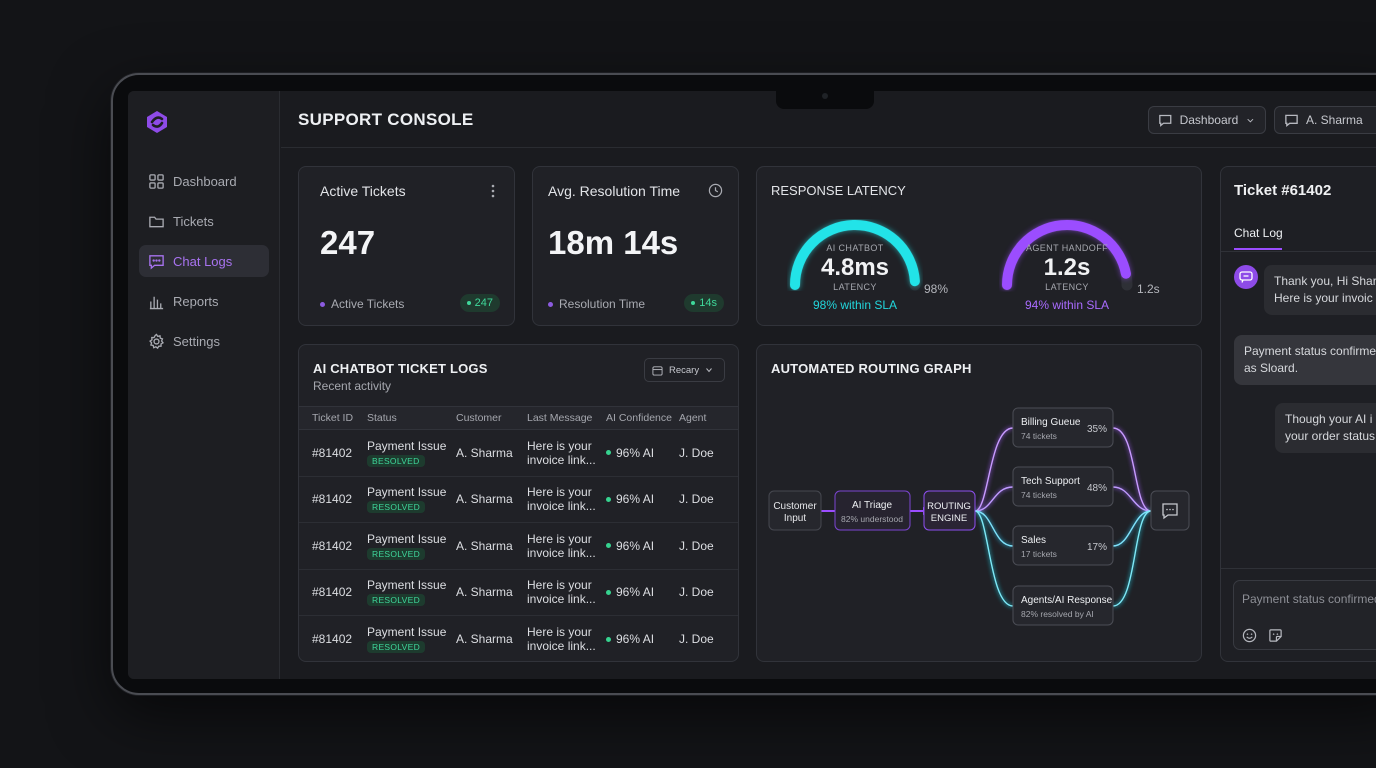  Describe the element at coordinates (1063, 517) in the screenshot. I see `connector-glow` at that location.